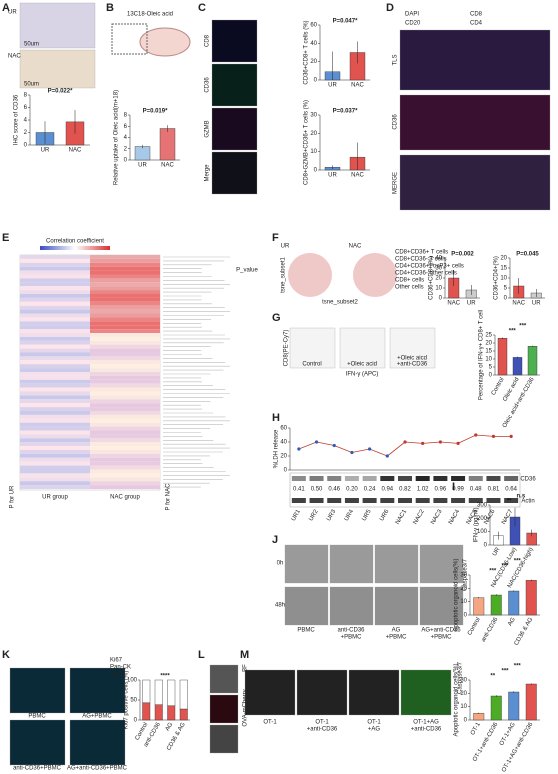  What do you see at coordinates (442, 638) in the screenshot?
I see `label: +PBMC` at bounding box center [442, 638].